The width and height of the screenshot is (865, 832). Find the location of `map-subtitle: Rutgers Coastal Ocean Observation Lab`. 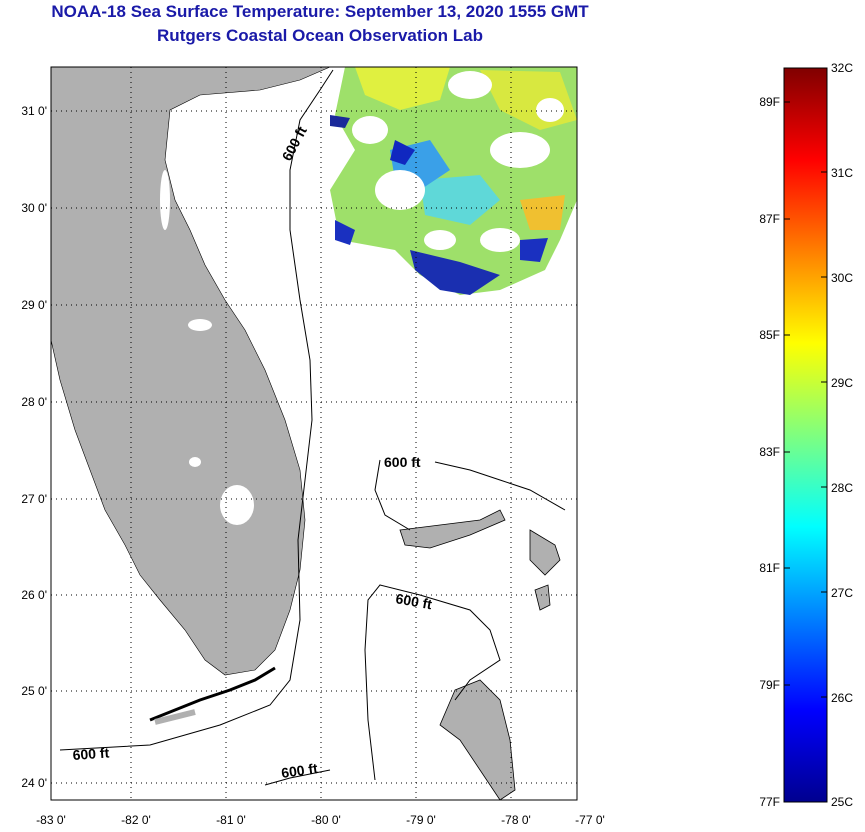

map-subtitle: Rutgers Coastal Ocean Observation Lab is located at coordinates (320, 35).